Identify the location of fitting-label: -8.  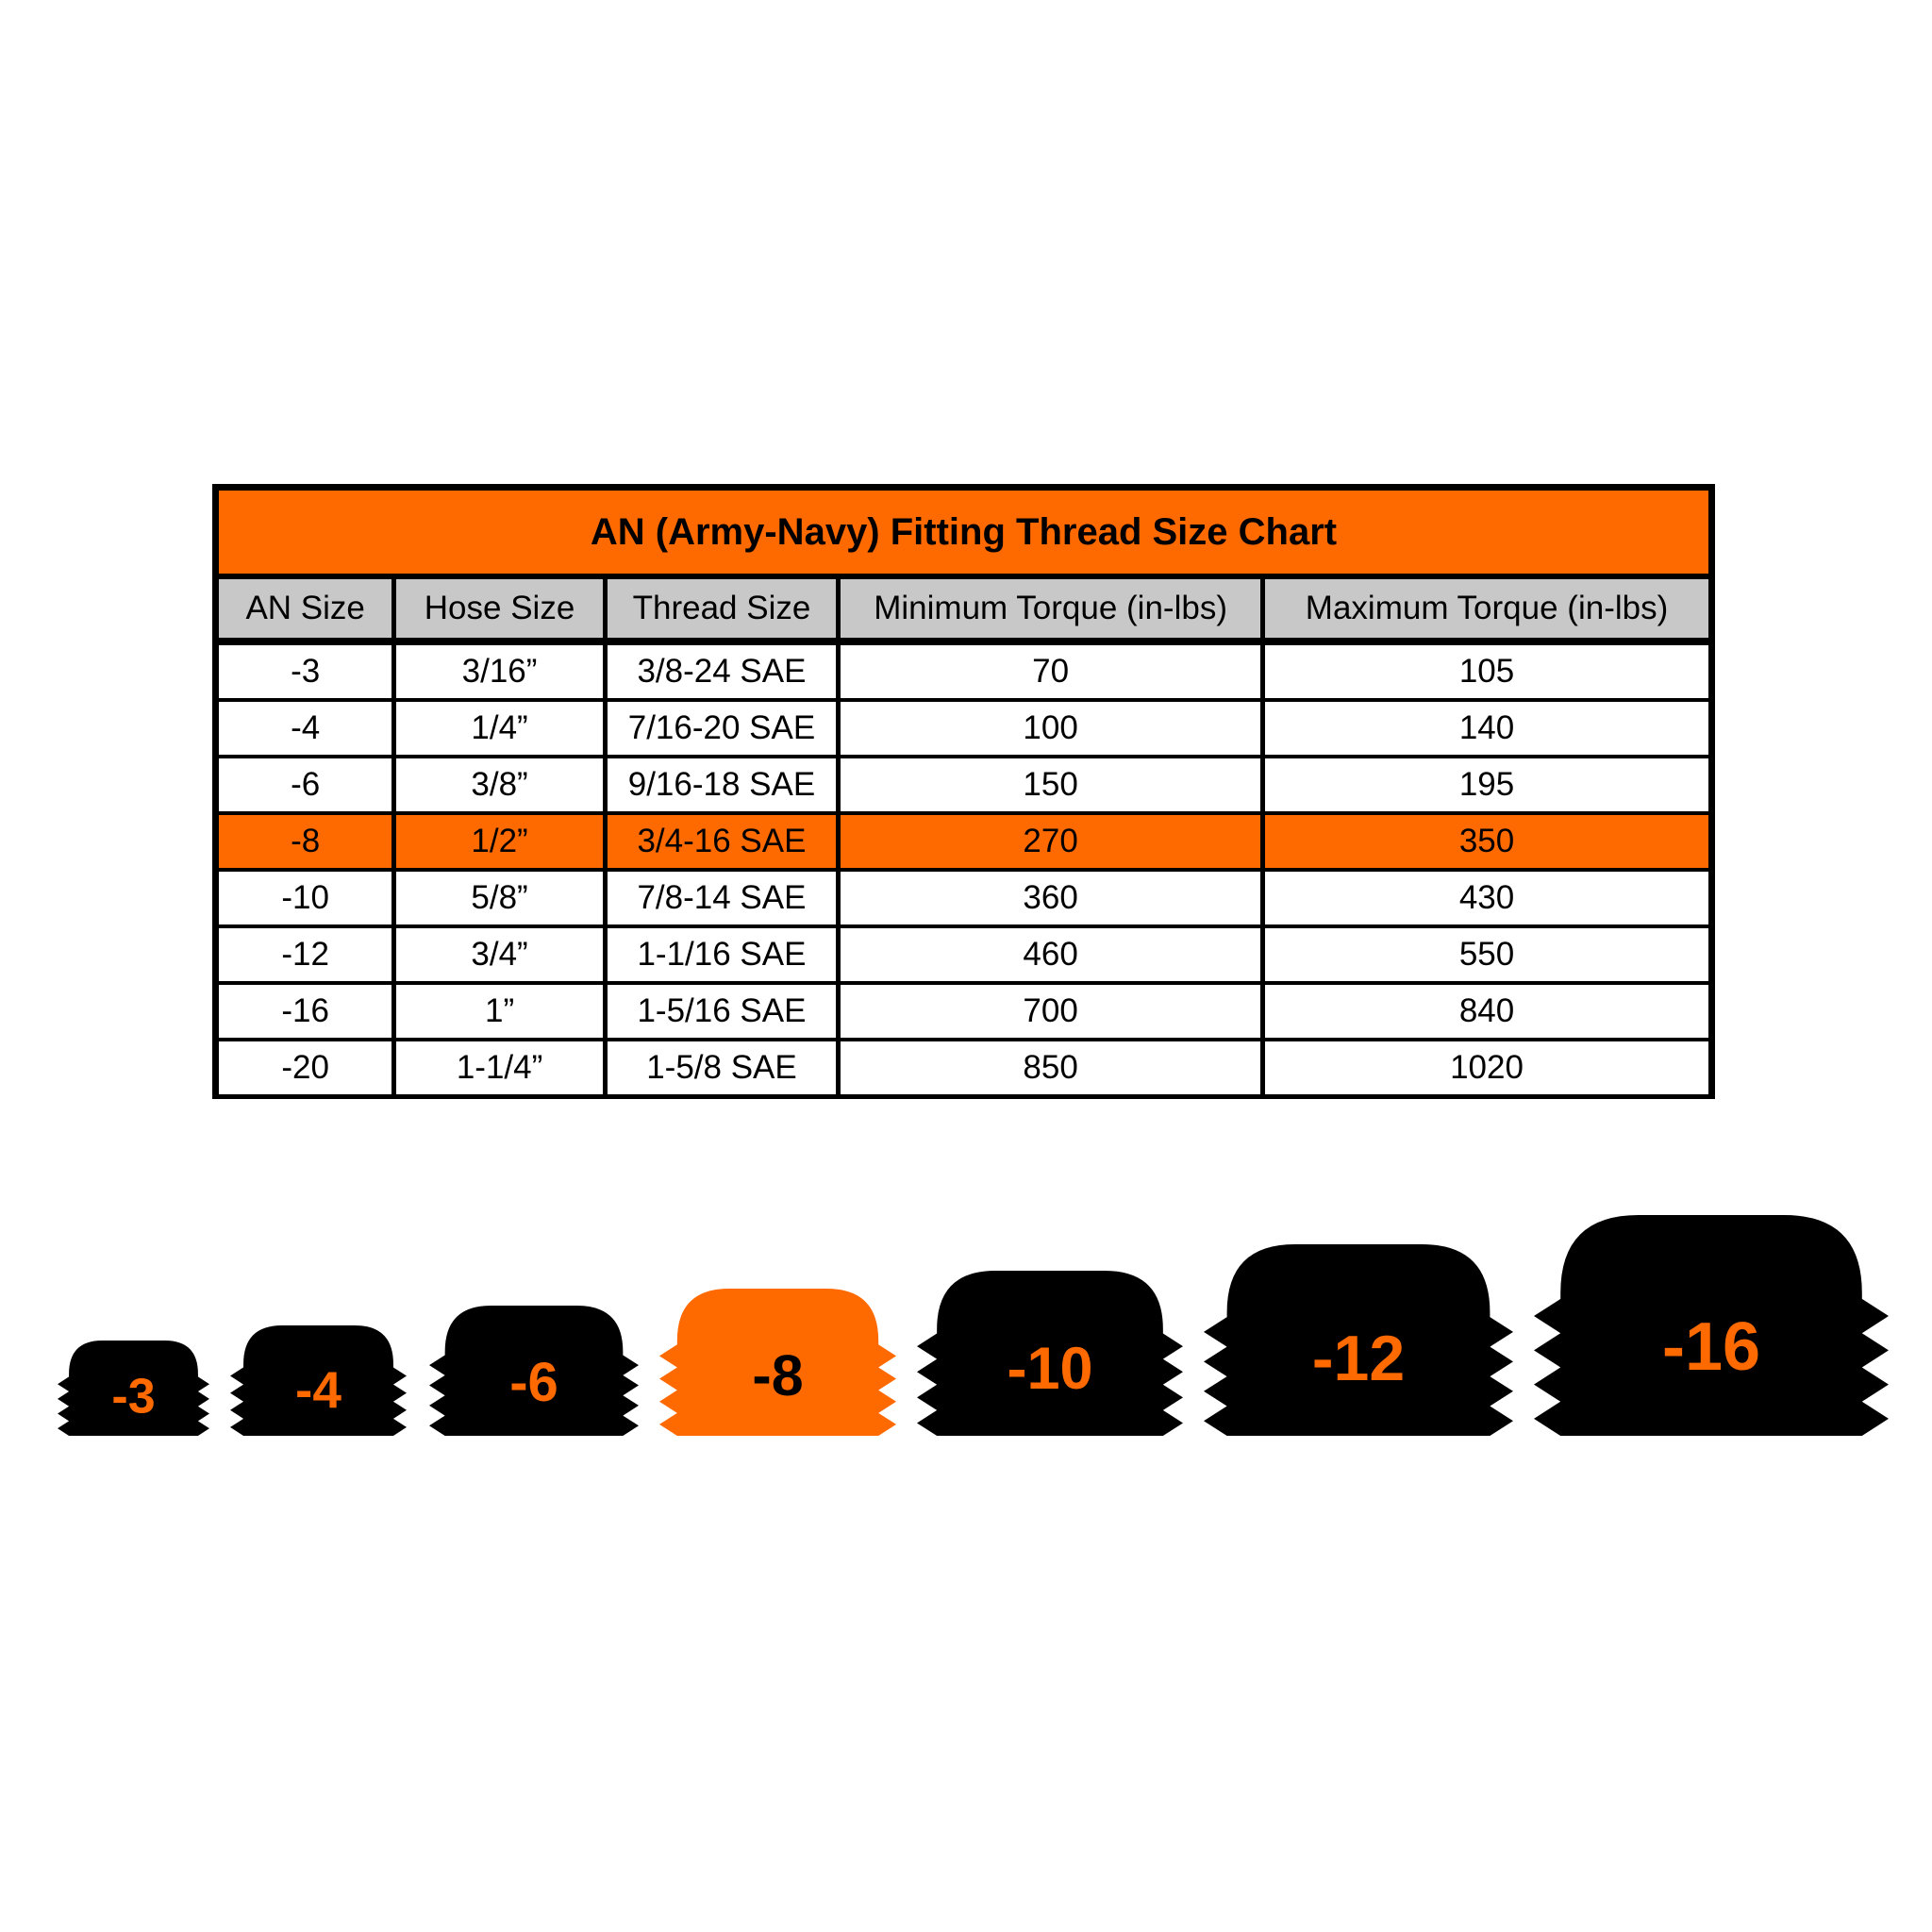
(778, 1375).